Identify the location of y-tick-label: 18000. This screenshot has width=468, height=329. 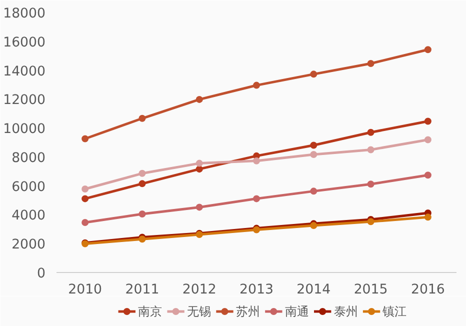
(24, 14).